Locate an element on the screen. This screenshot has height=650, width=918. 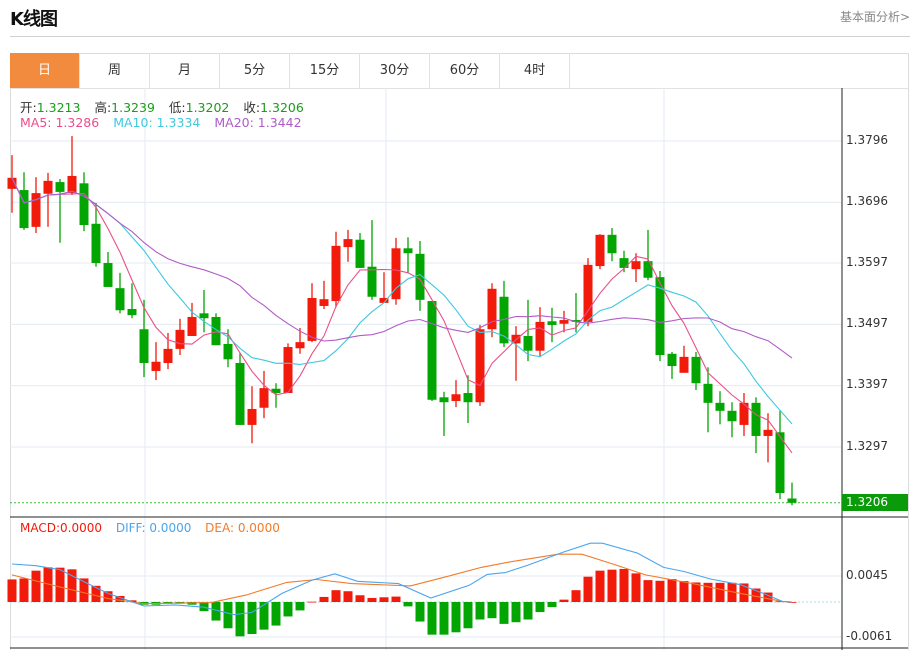
tab-30min: 30分 is located at coordinates (395, 70).